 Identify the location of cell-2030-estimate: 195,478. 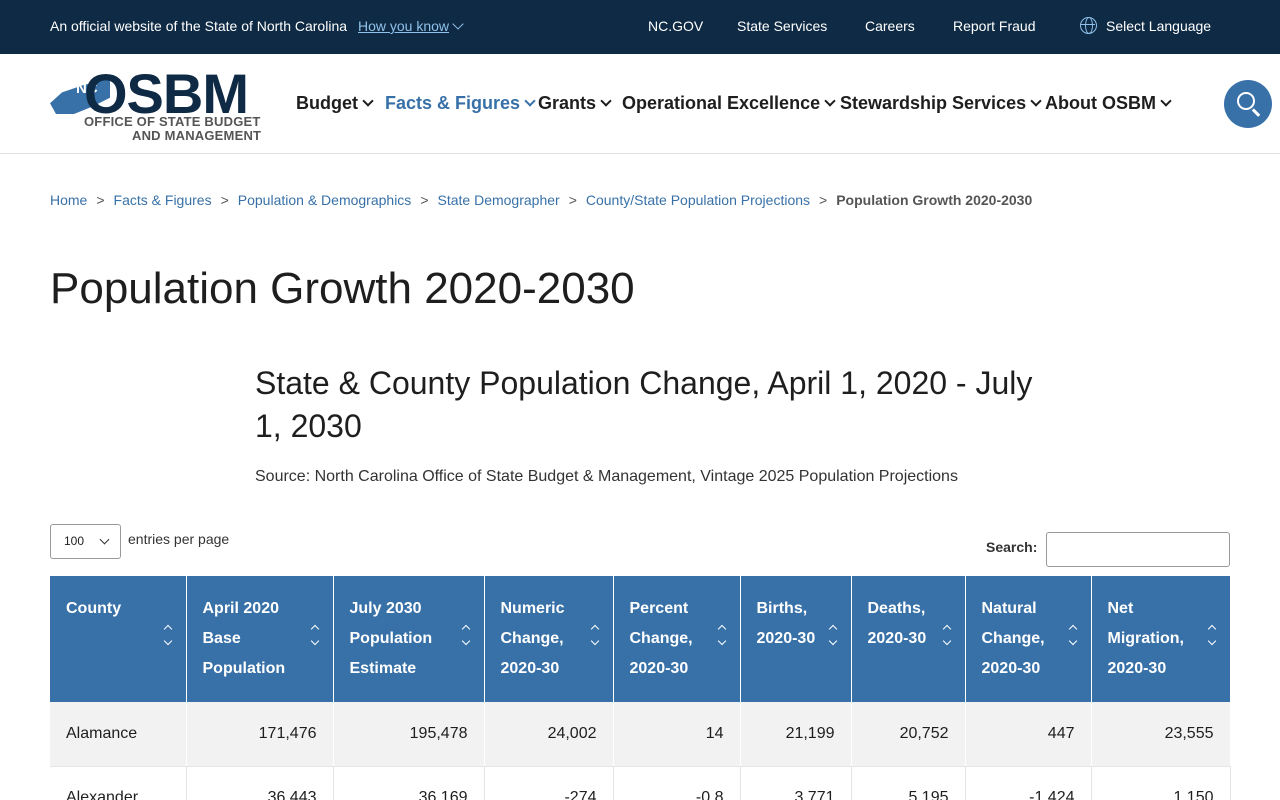
(409, 734).